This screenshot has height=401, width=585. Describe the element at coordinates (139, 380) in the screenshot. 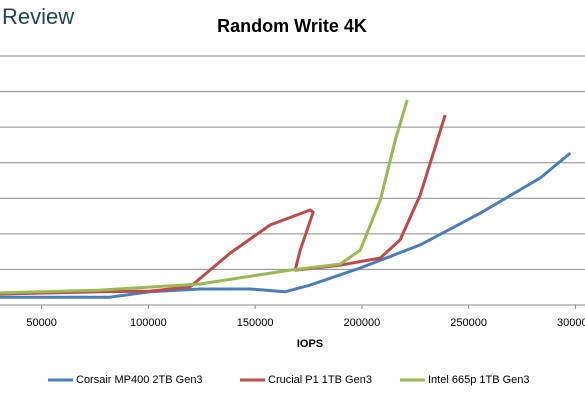

I see `legend-label: Corsair MP400 2TB Gen3` at that location.